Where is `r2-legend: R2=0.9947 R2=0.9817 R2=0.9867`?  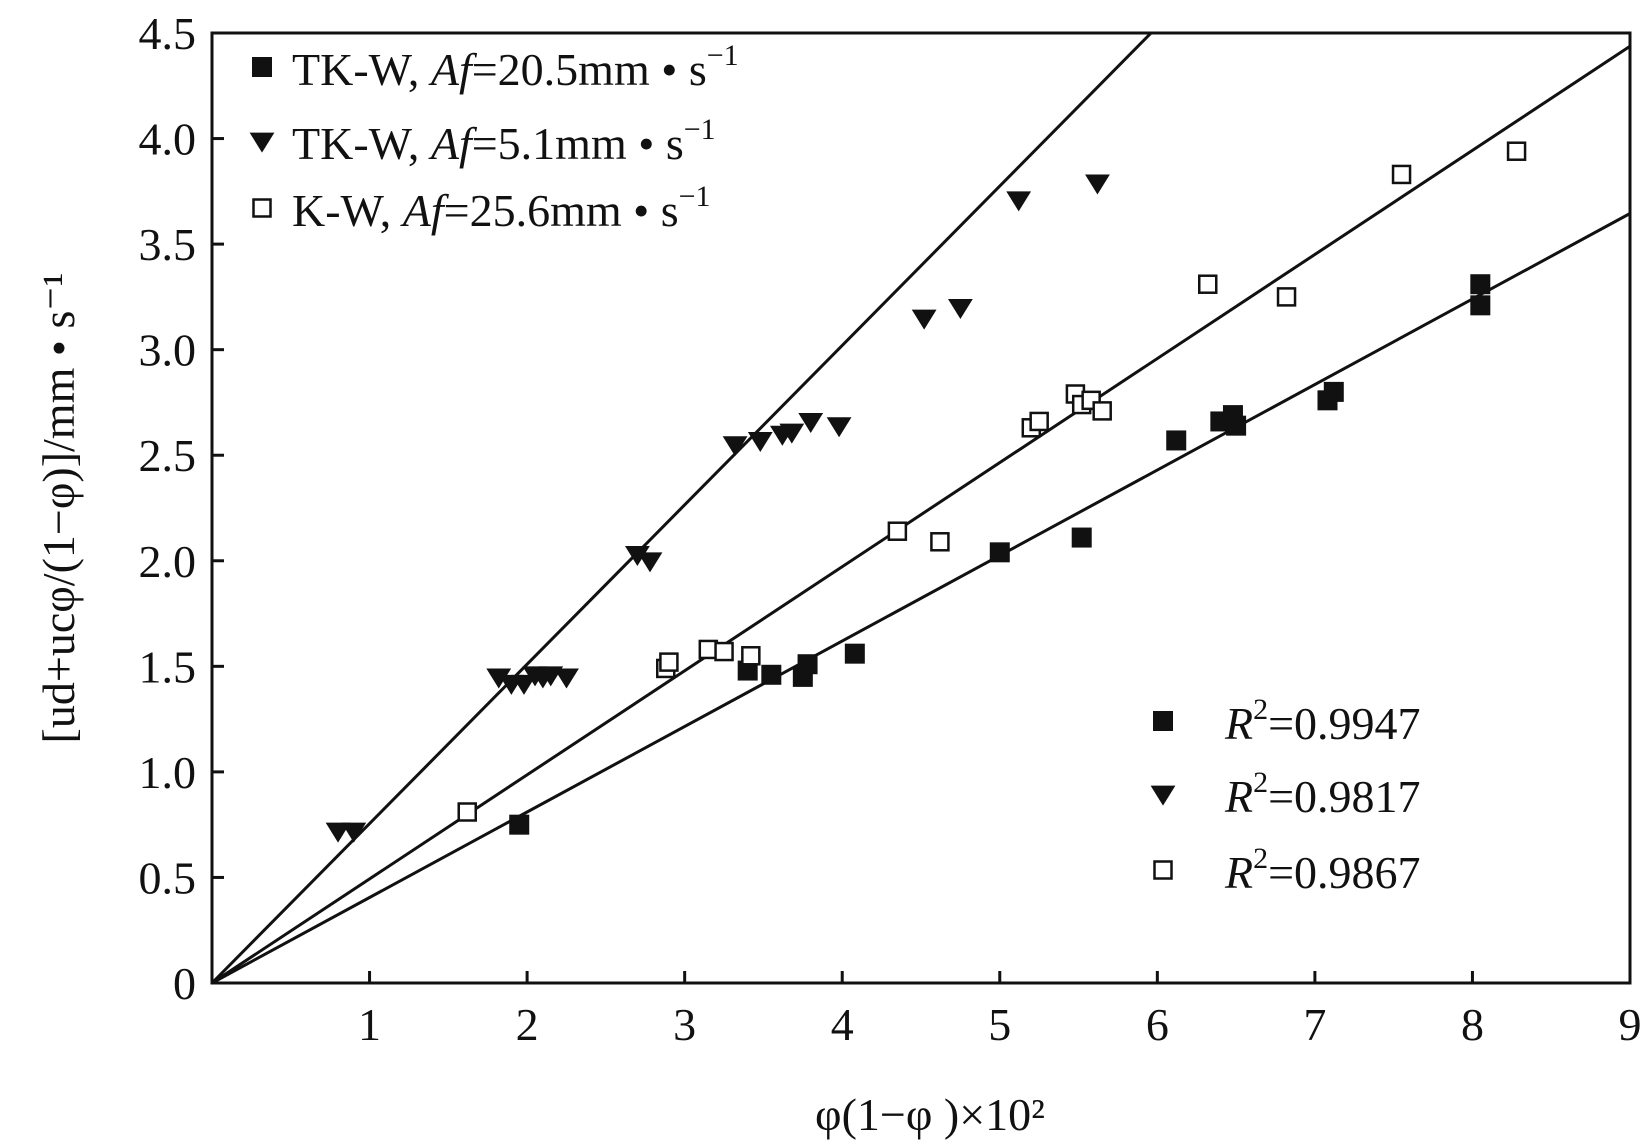 r2-legend: R2=0.9947 R2=0.9817 R2=0.9867 is located at coordinates (1285, 795).